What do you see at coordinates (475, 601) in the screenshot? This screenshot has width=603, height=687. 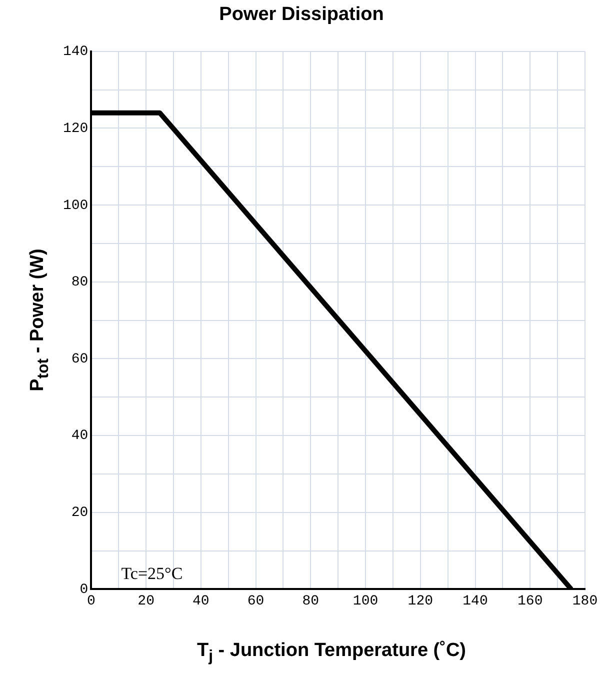 I see `x-tick-label: 140` at bounding box center [475, 601].